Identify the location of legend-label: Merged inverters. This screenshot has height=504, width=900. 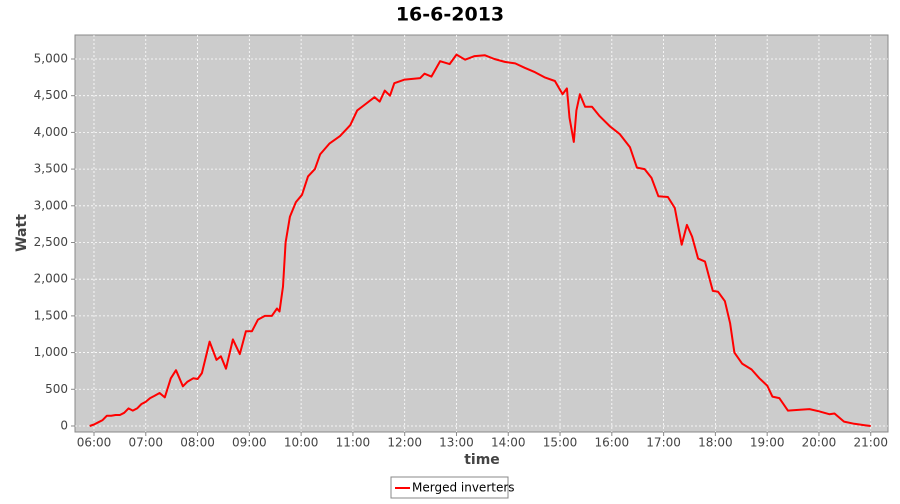
(463, 488).